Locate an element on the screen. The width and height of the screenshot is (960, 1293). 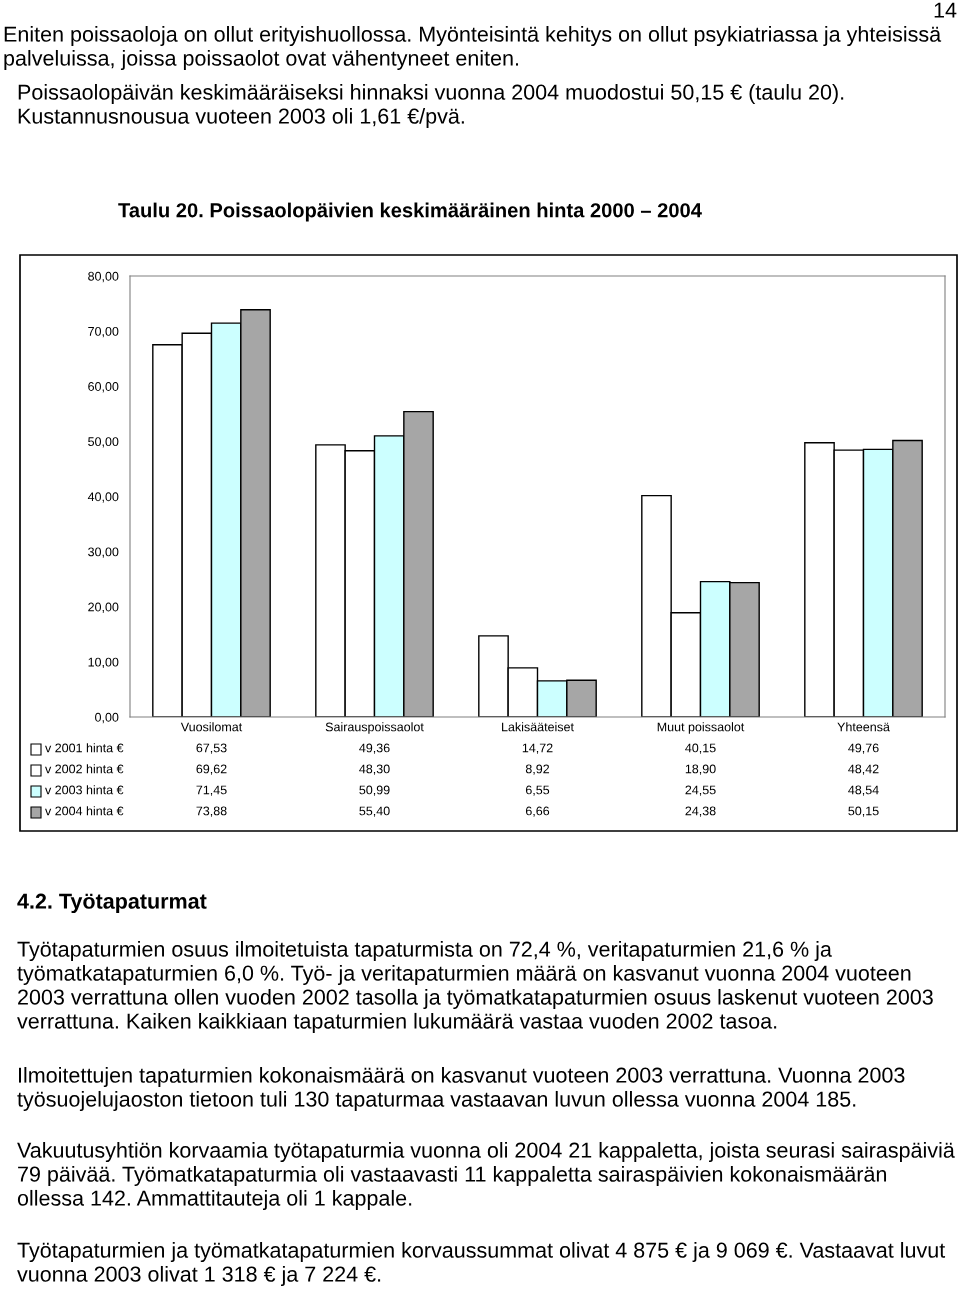
text: Ilmoitettujen tapaturmien kokonaismäärä on kasvanut vuoteen 2003 verrattuna. Vuonna 2003 työsuojelujaoston tietoon tuli 130 tapaturmaa vastaavan luvun ollessa vuonna 2004 185. is located at coordinates (461, 1089).